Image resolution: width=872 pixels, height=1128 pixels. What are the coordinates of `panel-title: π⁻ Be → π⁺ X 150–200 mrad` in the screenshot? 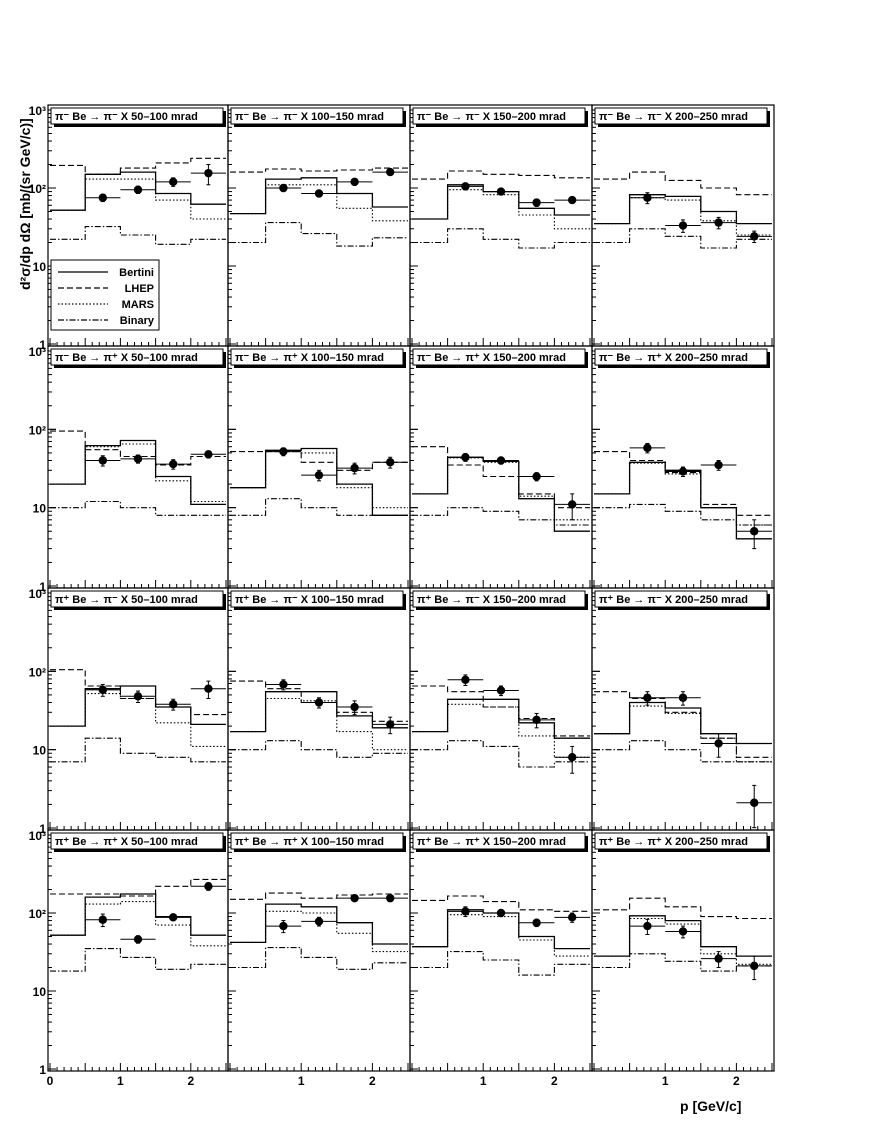 It's located at (491, 358).